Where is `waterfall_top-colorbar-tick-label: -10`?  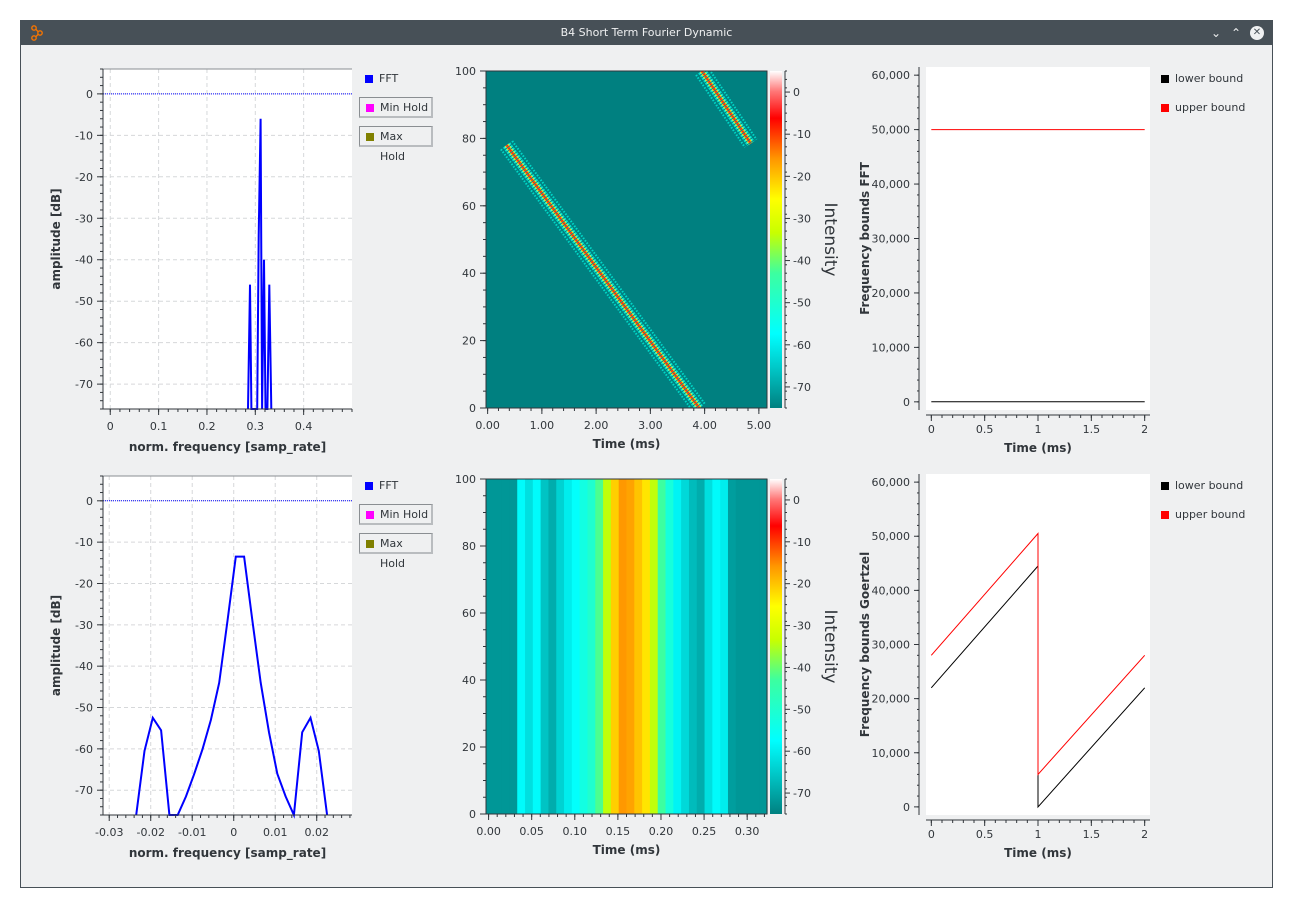 waterfall_top-colorbar-tick-label: -10 is located at coordinates (802, 134).